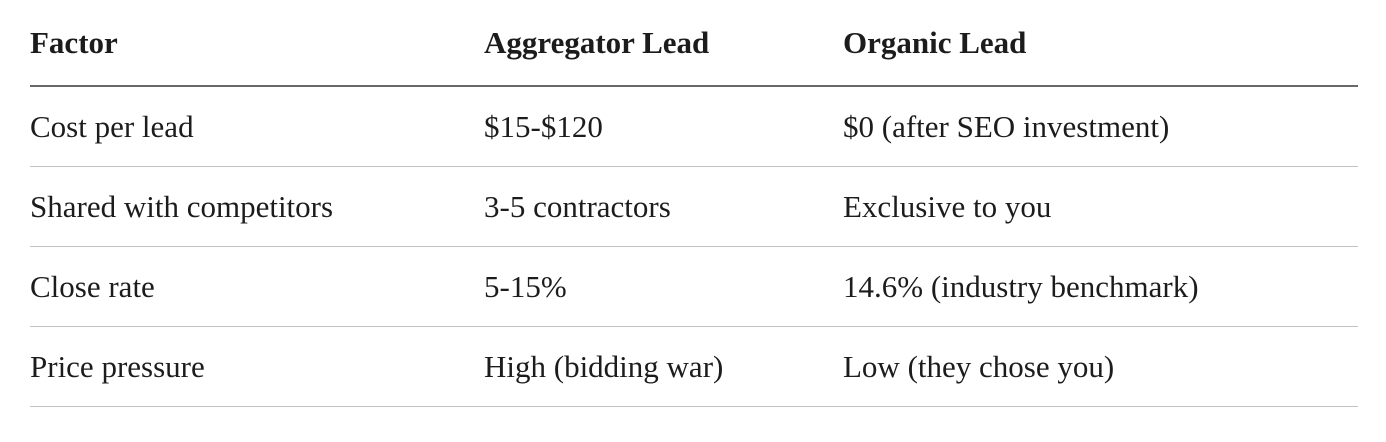 Image resolution: width=1386 pixels, height=442 pixels. I want to click on cell-aggregator: $15-$120, so click(663, 126).